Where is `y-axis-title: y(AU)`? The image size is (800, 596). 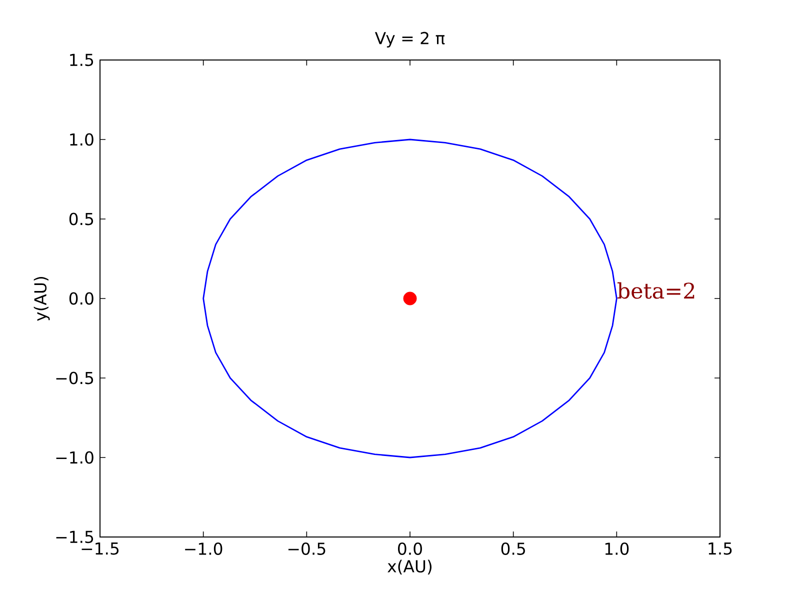
y-axis-title: y(AU) is located at coordinates (42, 298).